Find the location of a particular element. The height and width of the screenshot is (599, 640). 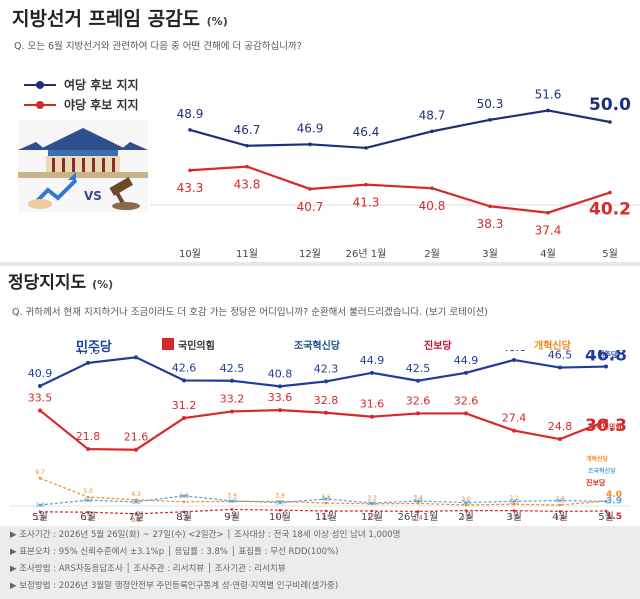

chart2-x-tick: 9월 is located at coordinates (232, 517).